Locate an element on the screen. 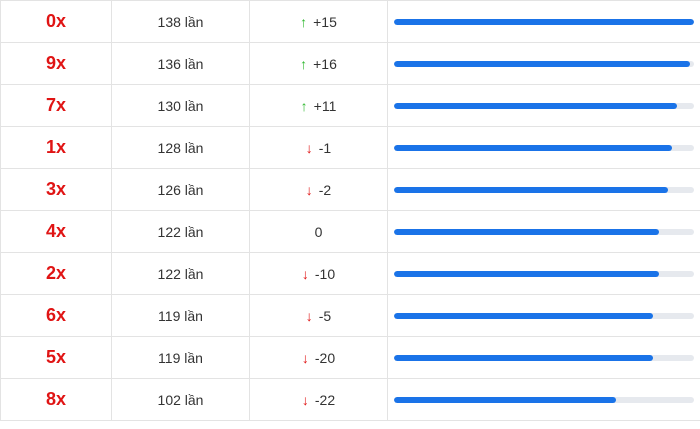  row-change: ↑ +16 is located at coordinates (318, 63).